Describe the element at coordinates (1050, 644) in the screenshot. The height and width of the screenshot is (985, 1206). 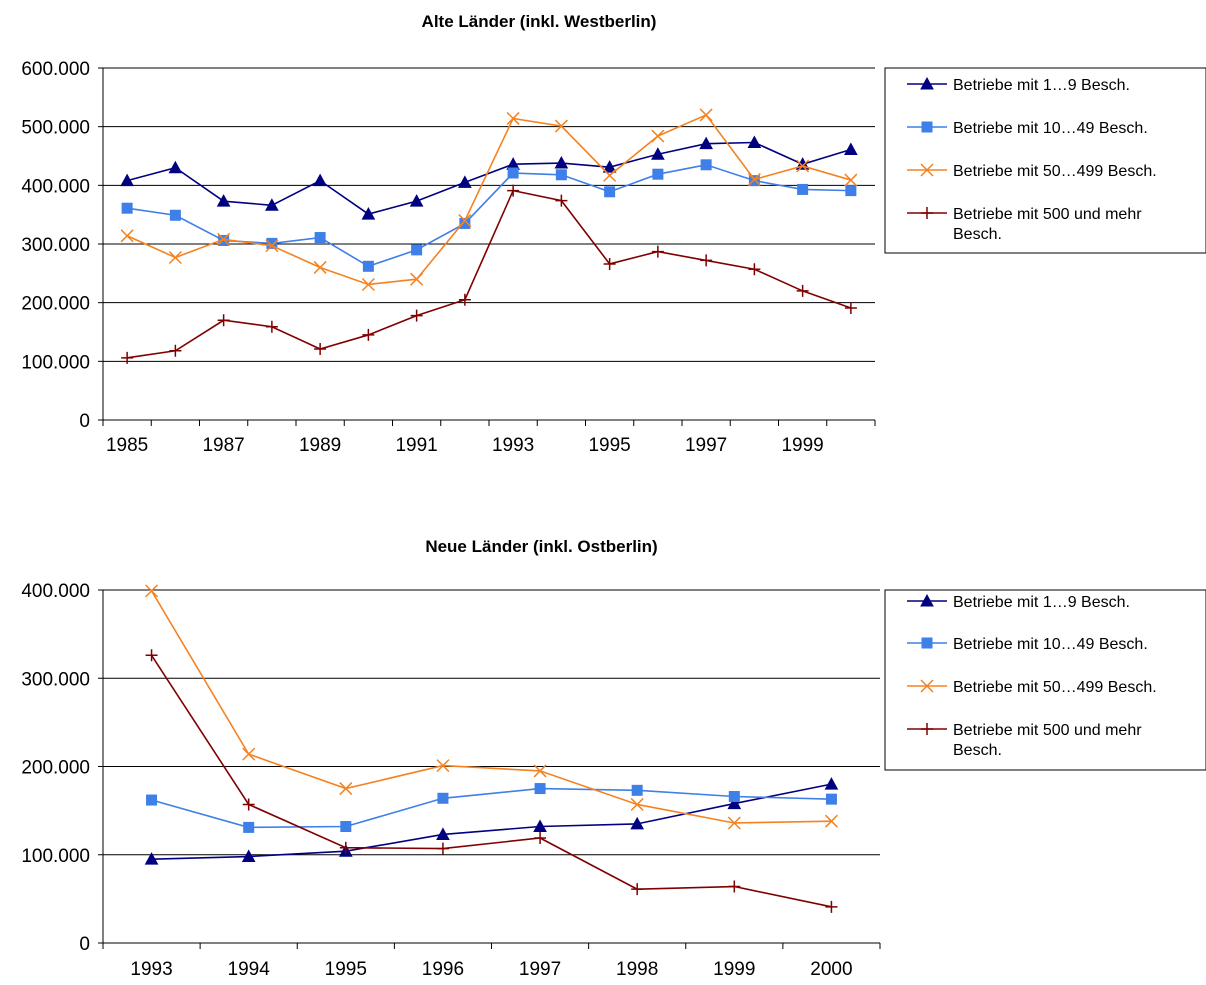
I see `chart-2-legend-label: Betriebe mit 10…49 Besch.` at that location.